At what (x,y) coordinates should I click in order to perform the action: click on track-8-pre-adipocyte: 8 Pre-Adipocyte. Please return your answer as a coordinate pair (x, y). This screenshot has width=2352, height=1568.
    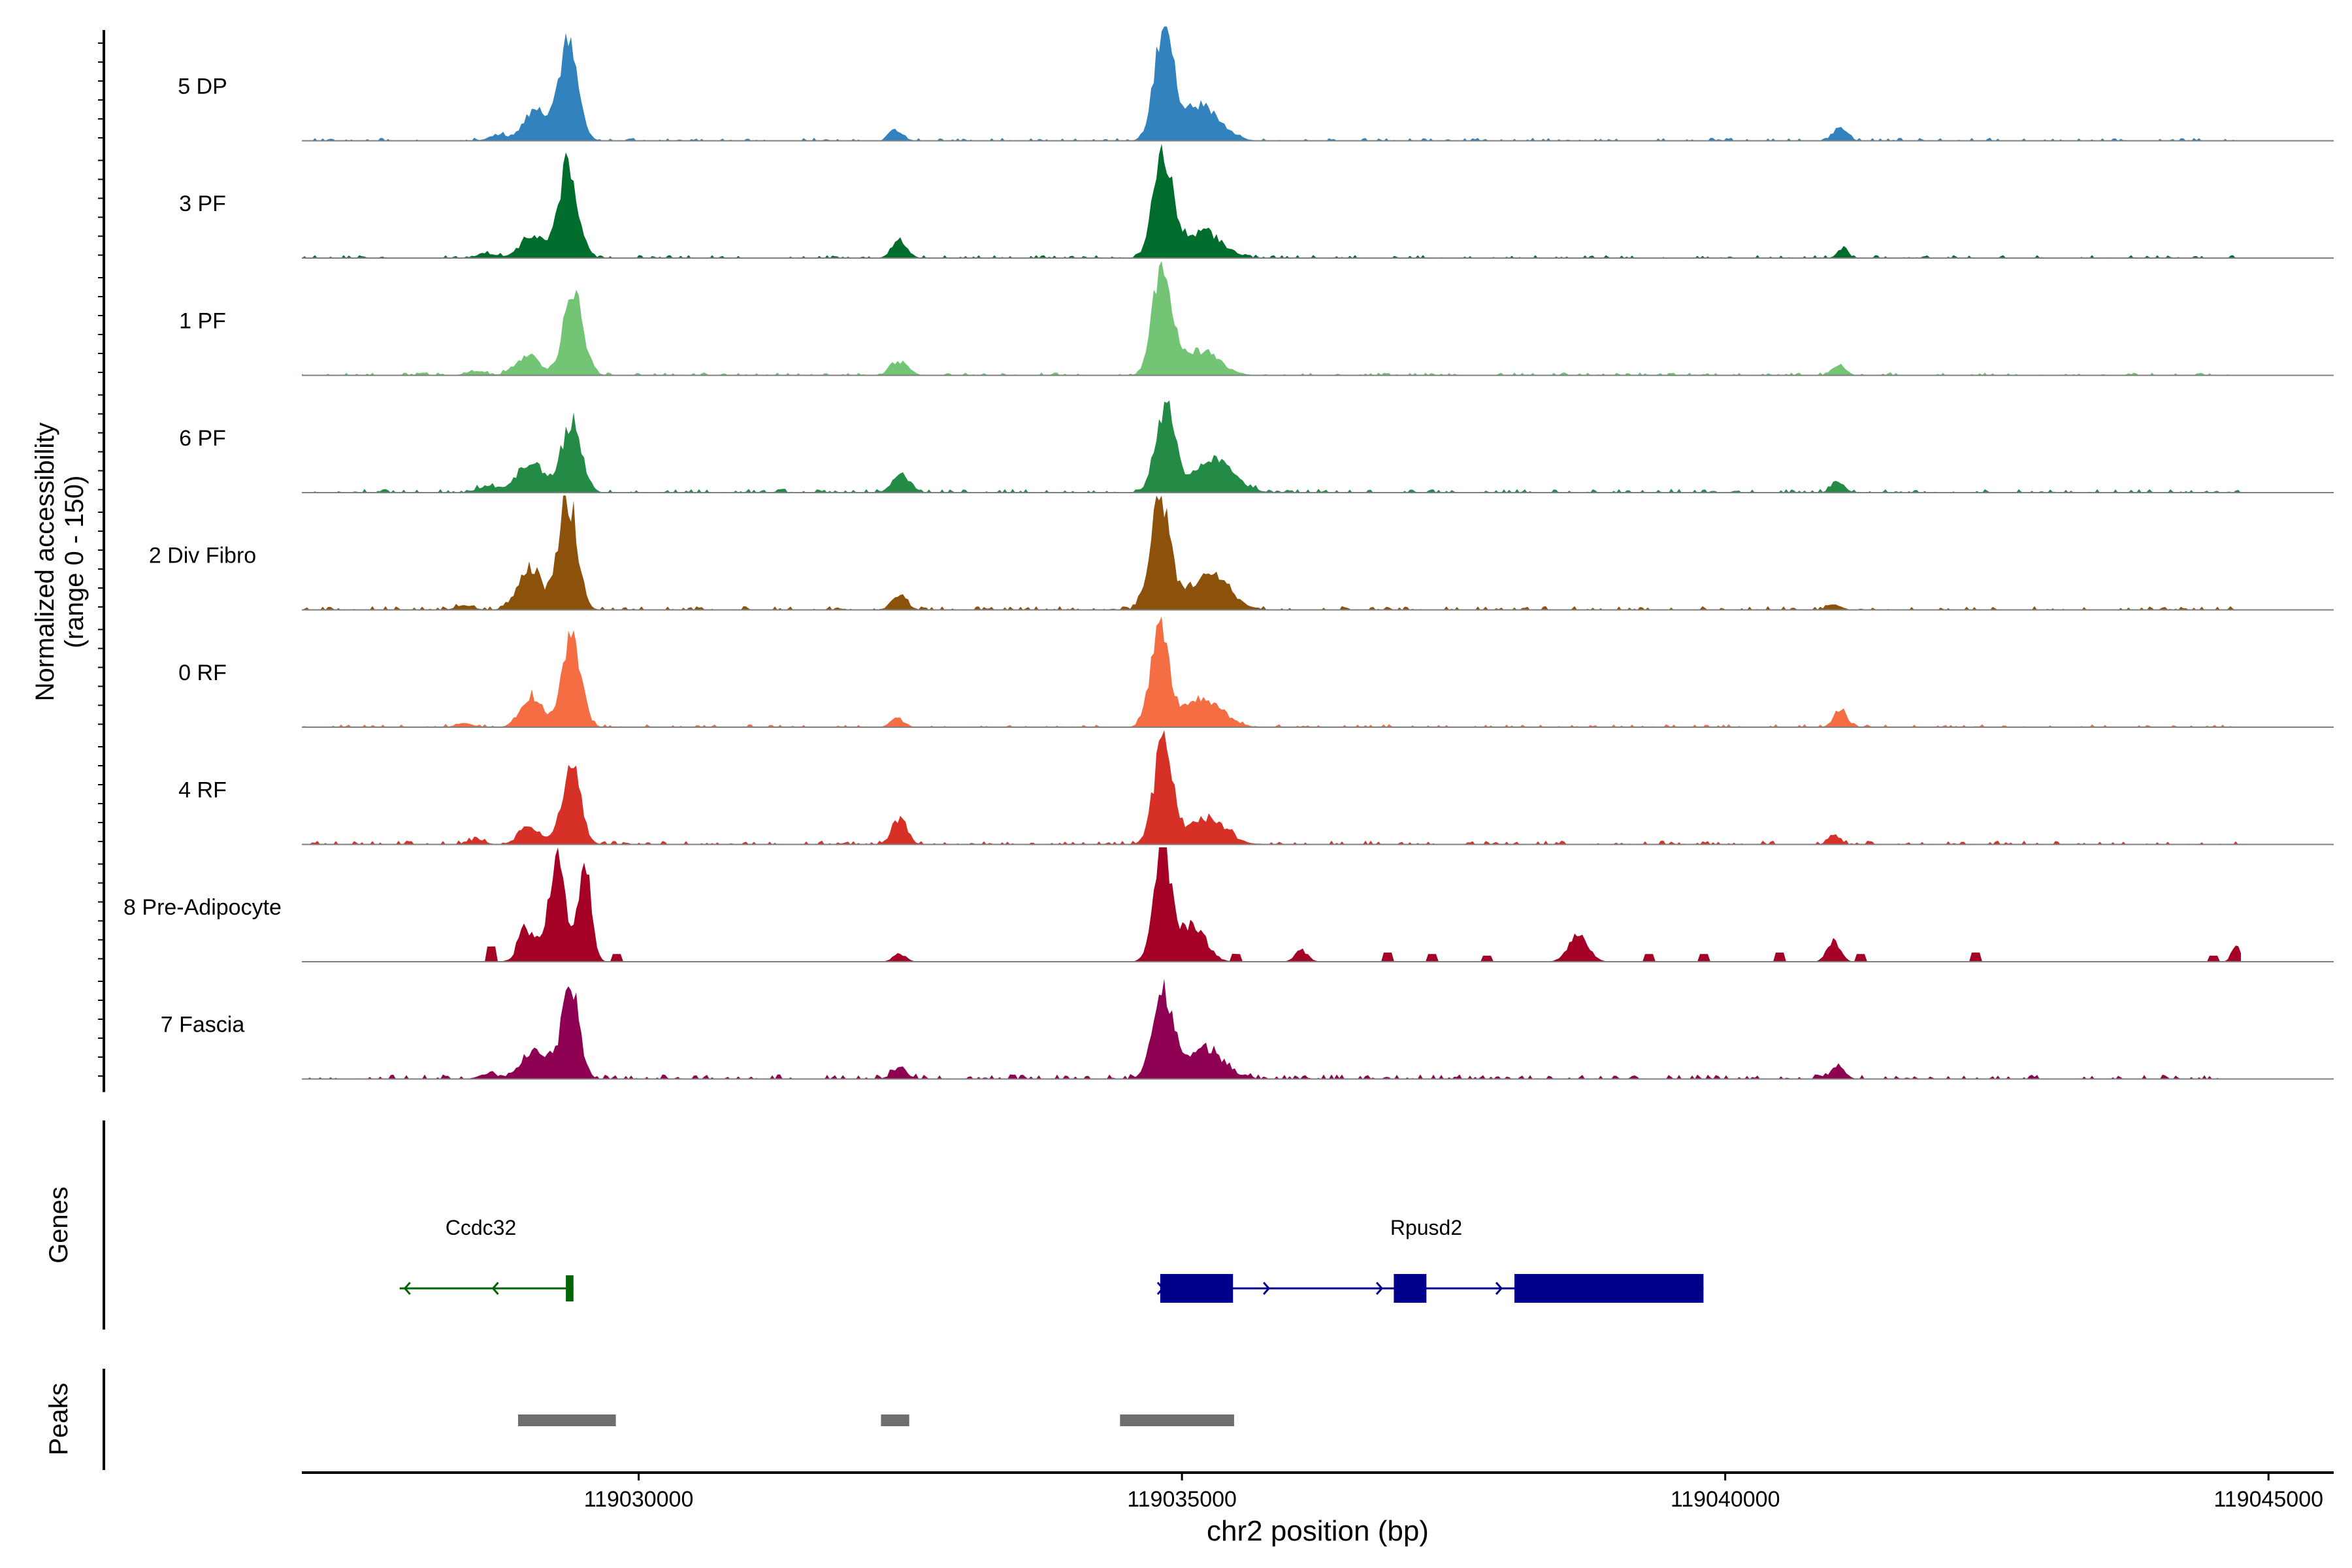
    Looking at the image, I should click on (1228, 904).